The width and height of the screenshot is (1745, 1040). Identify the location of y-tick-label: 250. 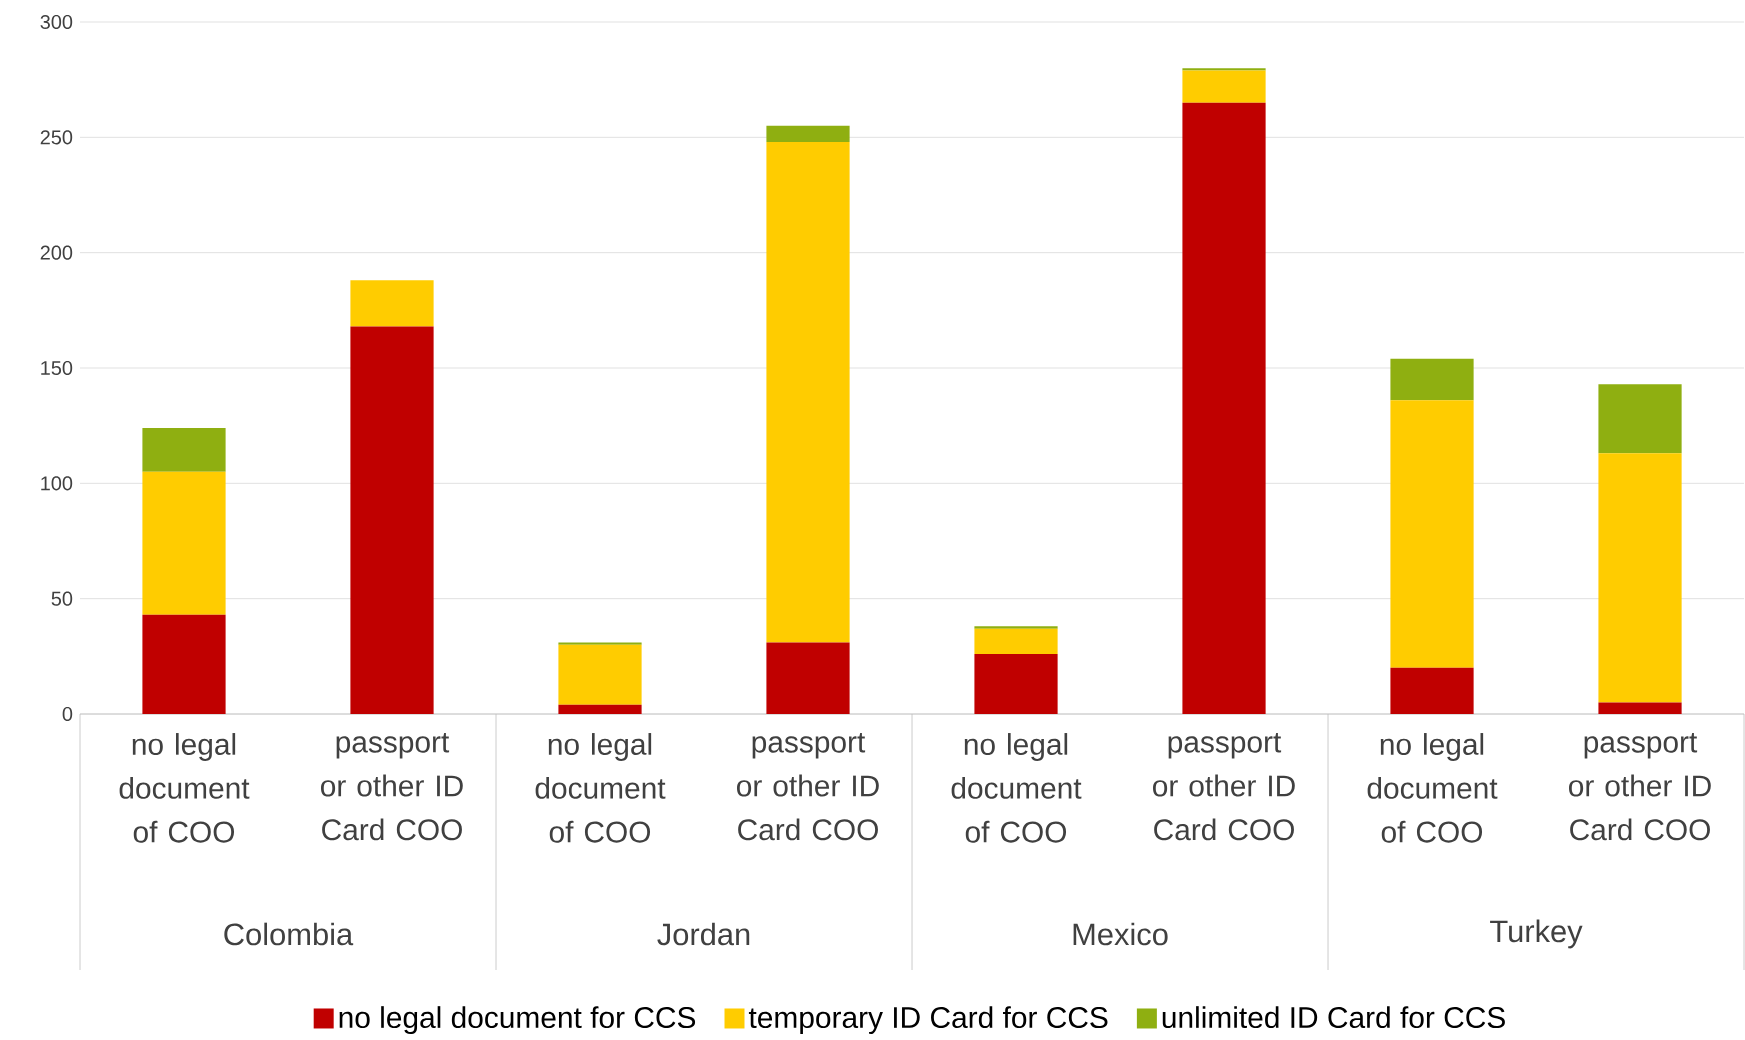
(56, 137).